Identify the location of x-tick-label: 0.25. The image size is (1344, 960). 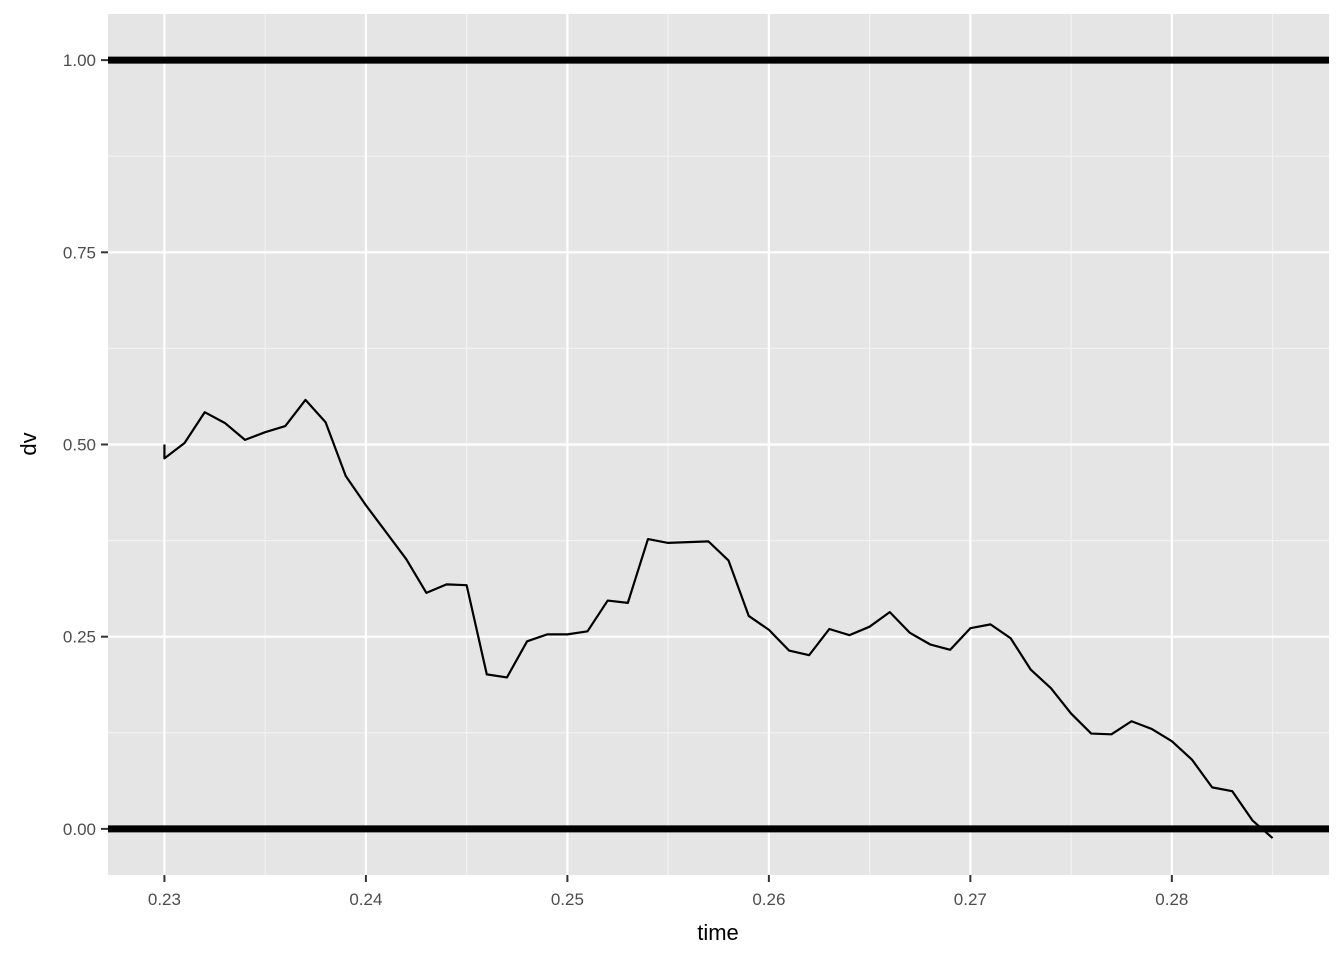
(567, 899).